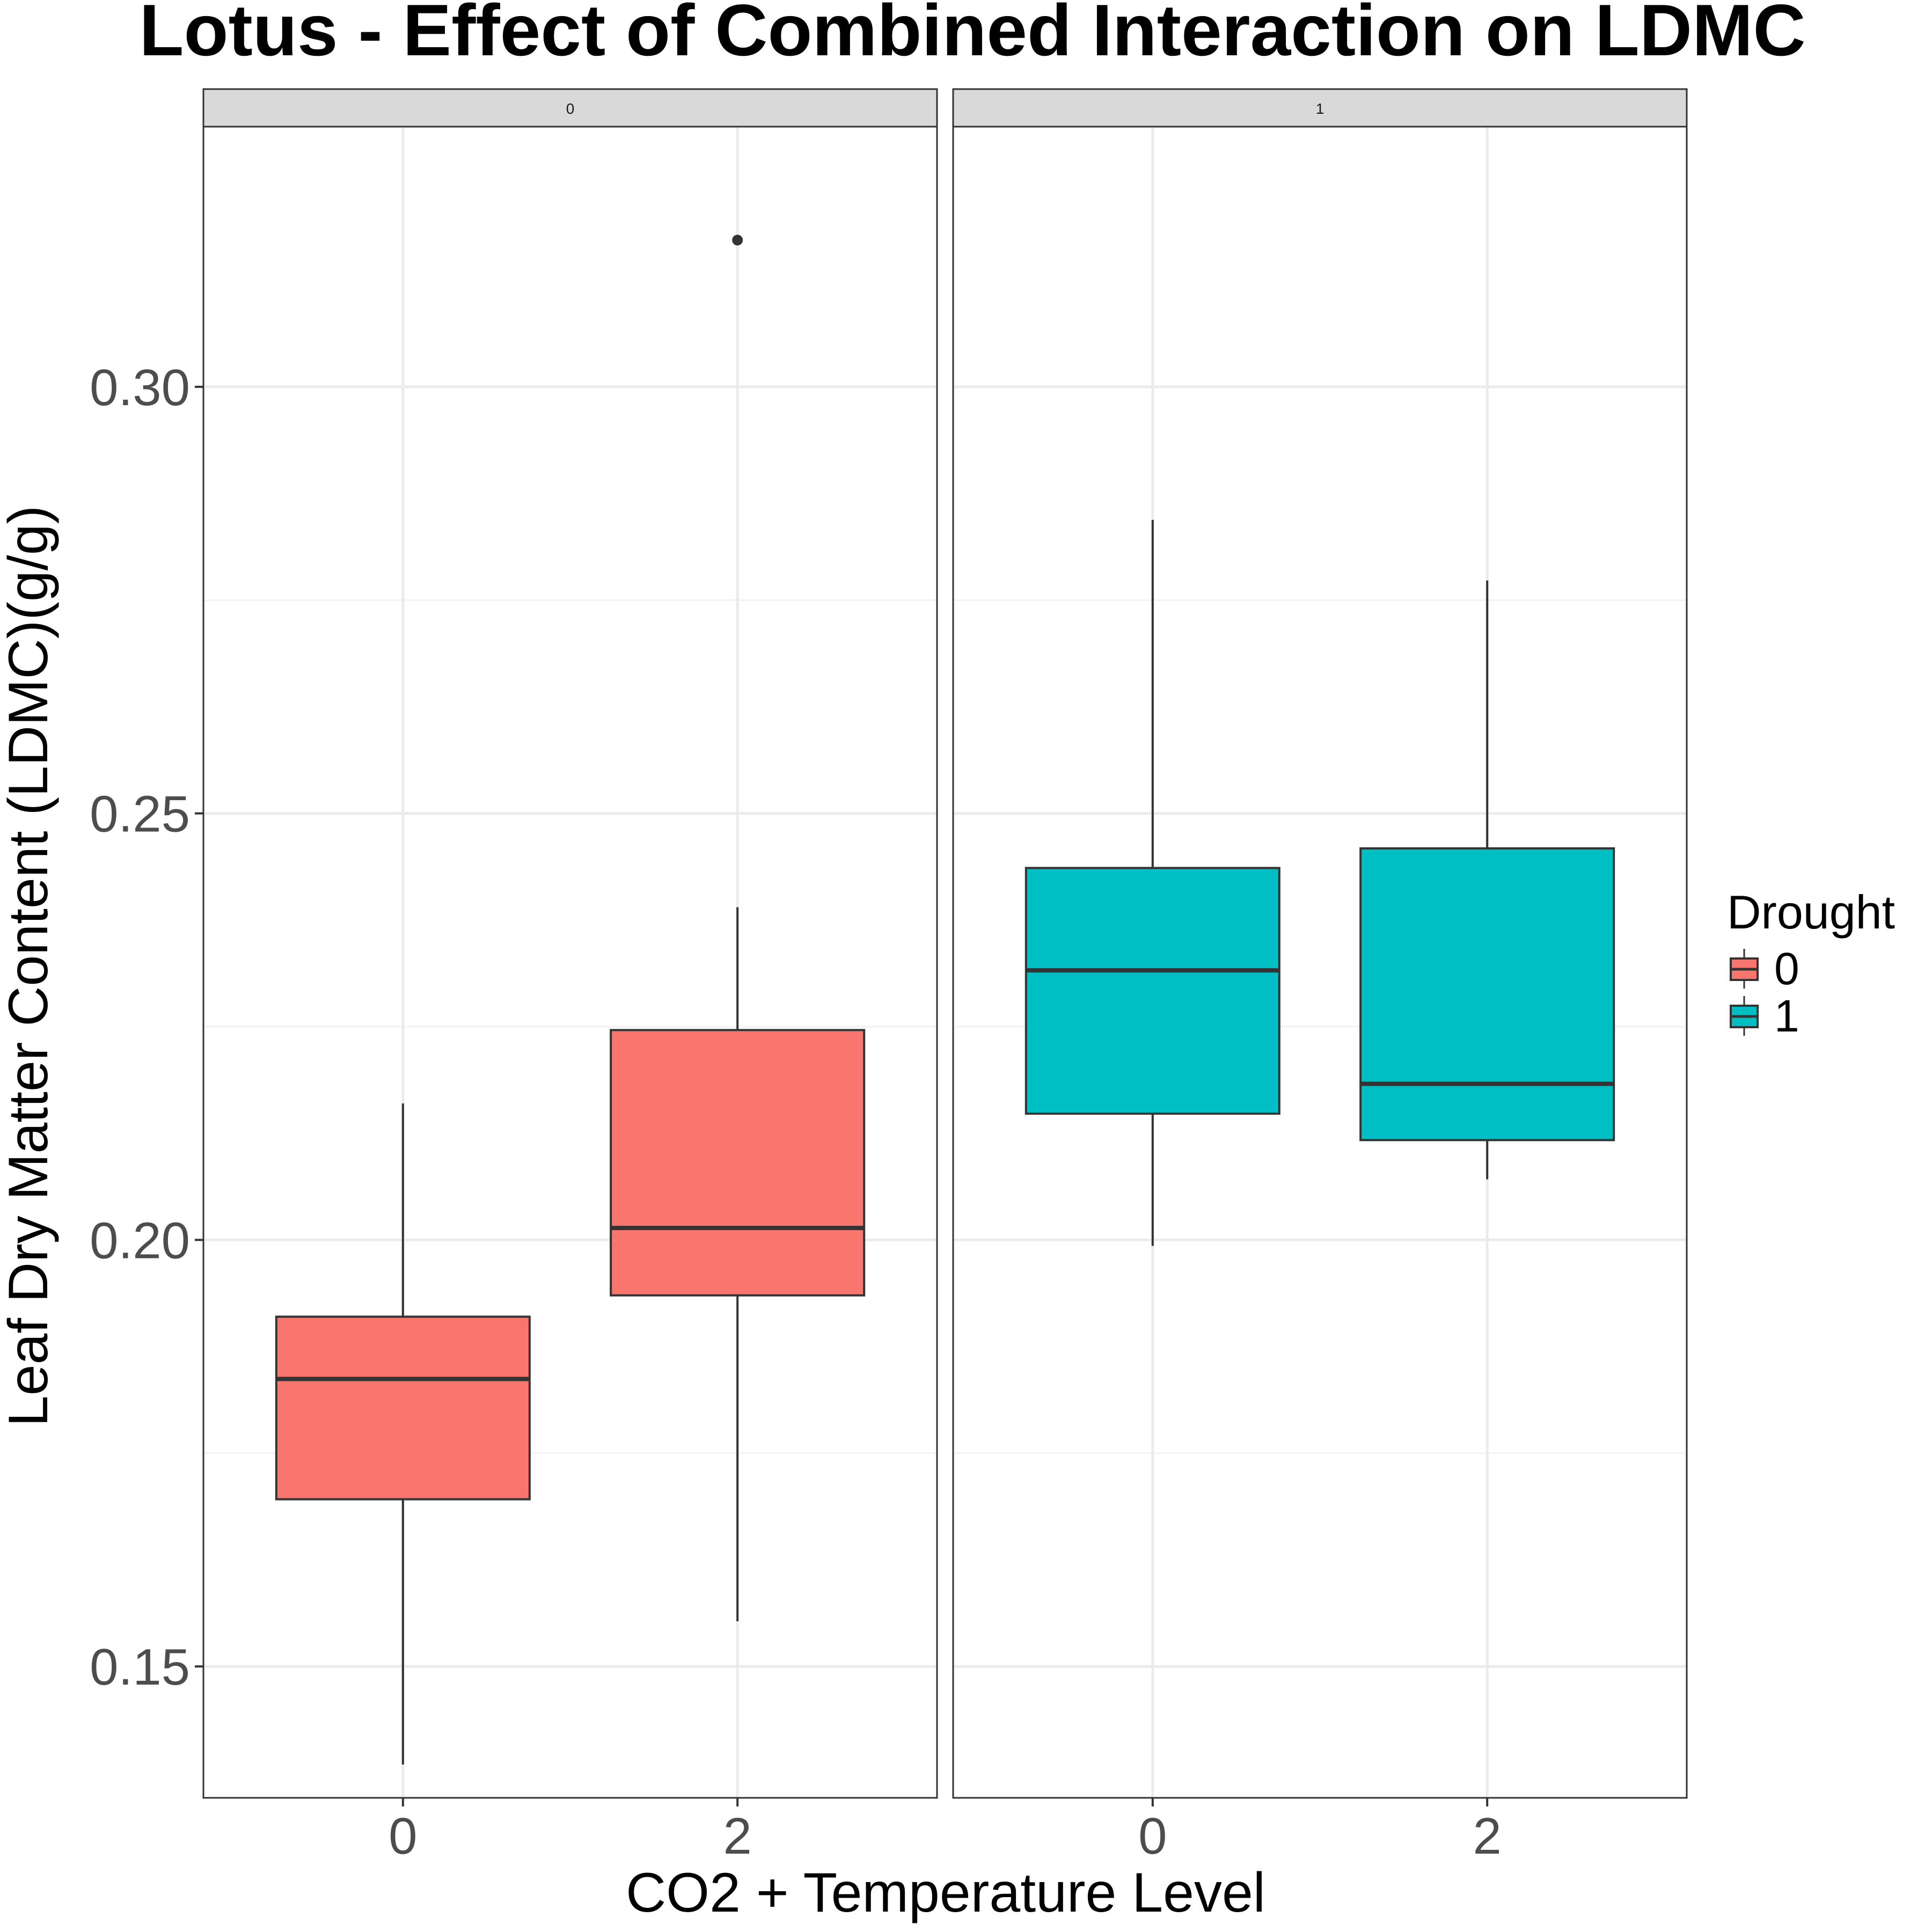 Image resolution: width=1932 pixels, height=1932 pixels. Describe the element at coordinates (1764, 968) in the screenshot. I see `legend-item-0: 0` at that location.